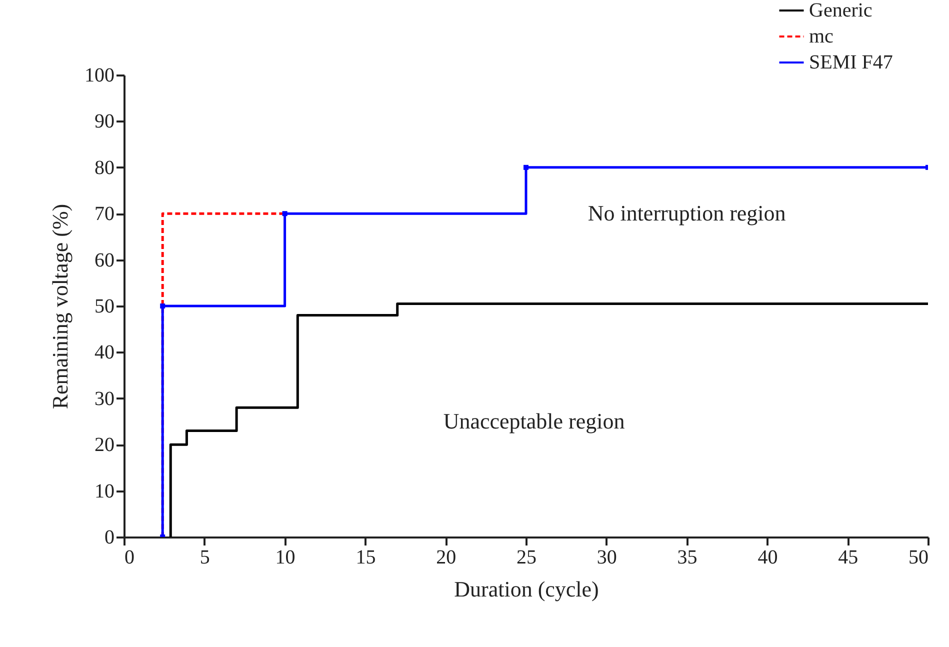 The image size is (949, 647). I want to click on y-tick-label: 90, so click(104, 121).